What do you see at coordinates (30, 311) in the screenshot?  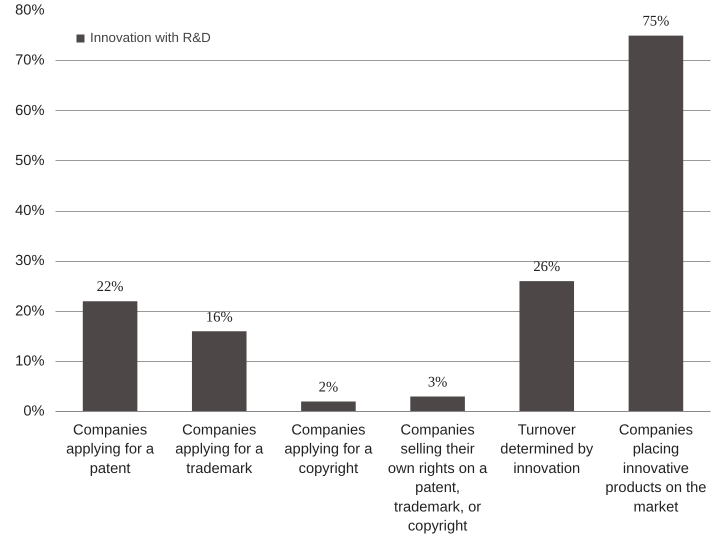 I see `y-tick-label: 20%` at bounding box center [30, 311].